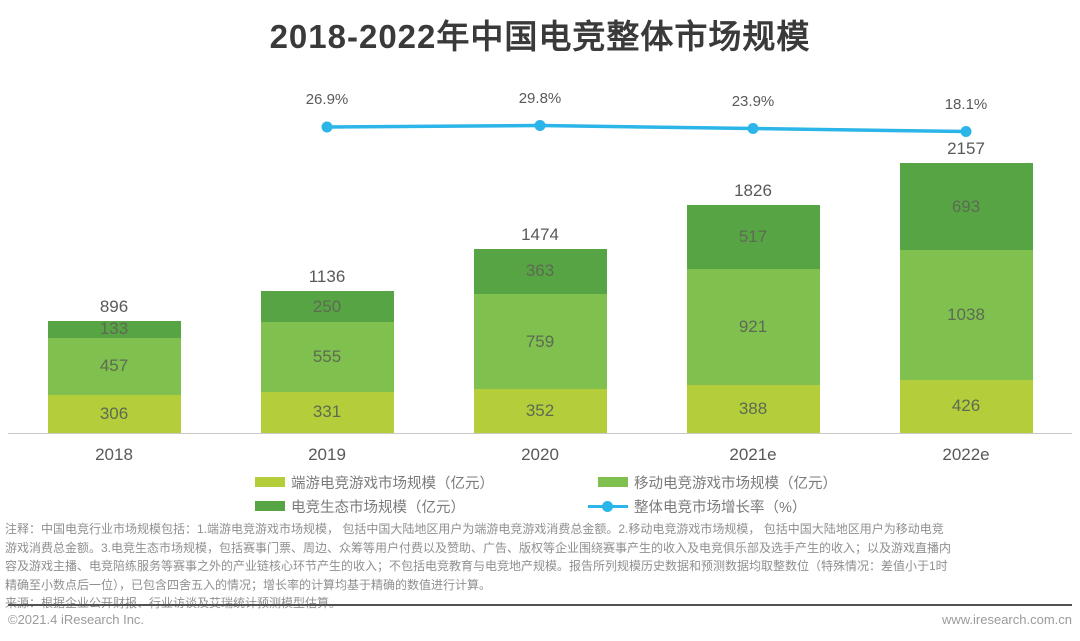 The height and width of the screenshot is (641, 1080). I want to click on x-axis-label: 2020, so click(540, 454).